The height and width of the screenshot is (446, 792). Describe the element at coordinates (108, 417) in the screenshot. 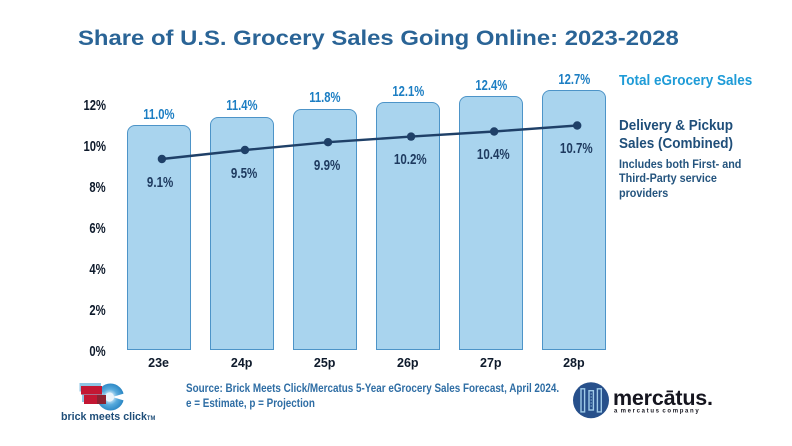

I see `svg-text: brick meets clickTM` at that location.